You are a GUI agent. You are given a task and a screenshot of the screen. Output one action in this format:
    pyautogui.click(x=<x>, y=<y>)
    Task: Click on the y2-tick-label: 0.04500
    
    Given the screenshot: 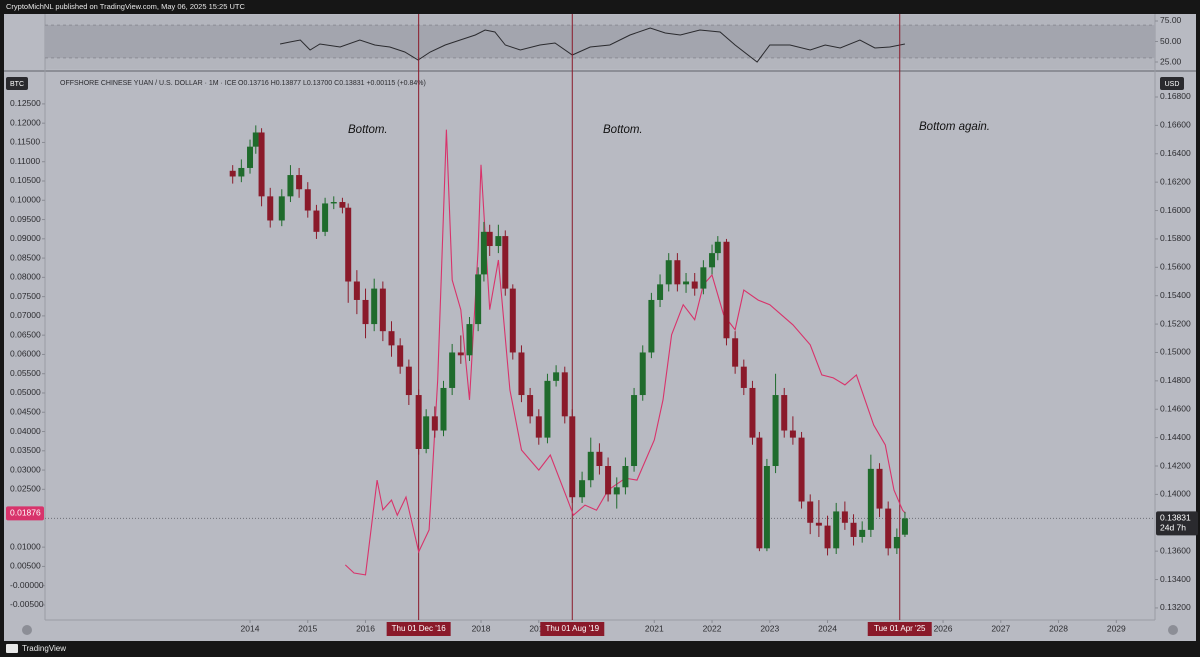 What is the action you would take?
    pyautogui.click(x=25, y=412)
    